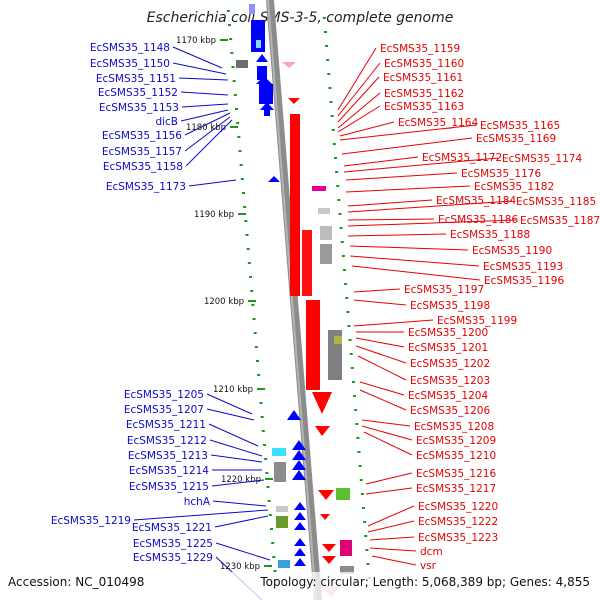  What do you see at coordinates (477, 321) in the screenshot?
I see `gene-label: EcSMS35_1199` at bounding box center [477, 321].